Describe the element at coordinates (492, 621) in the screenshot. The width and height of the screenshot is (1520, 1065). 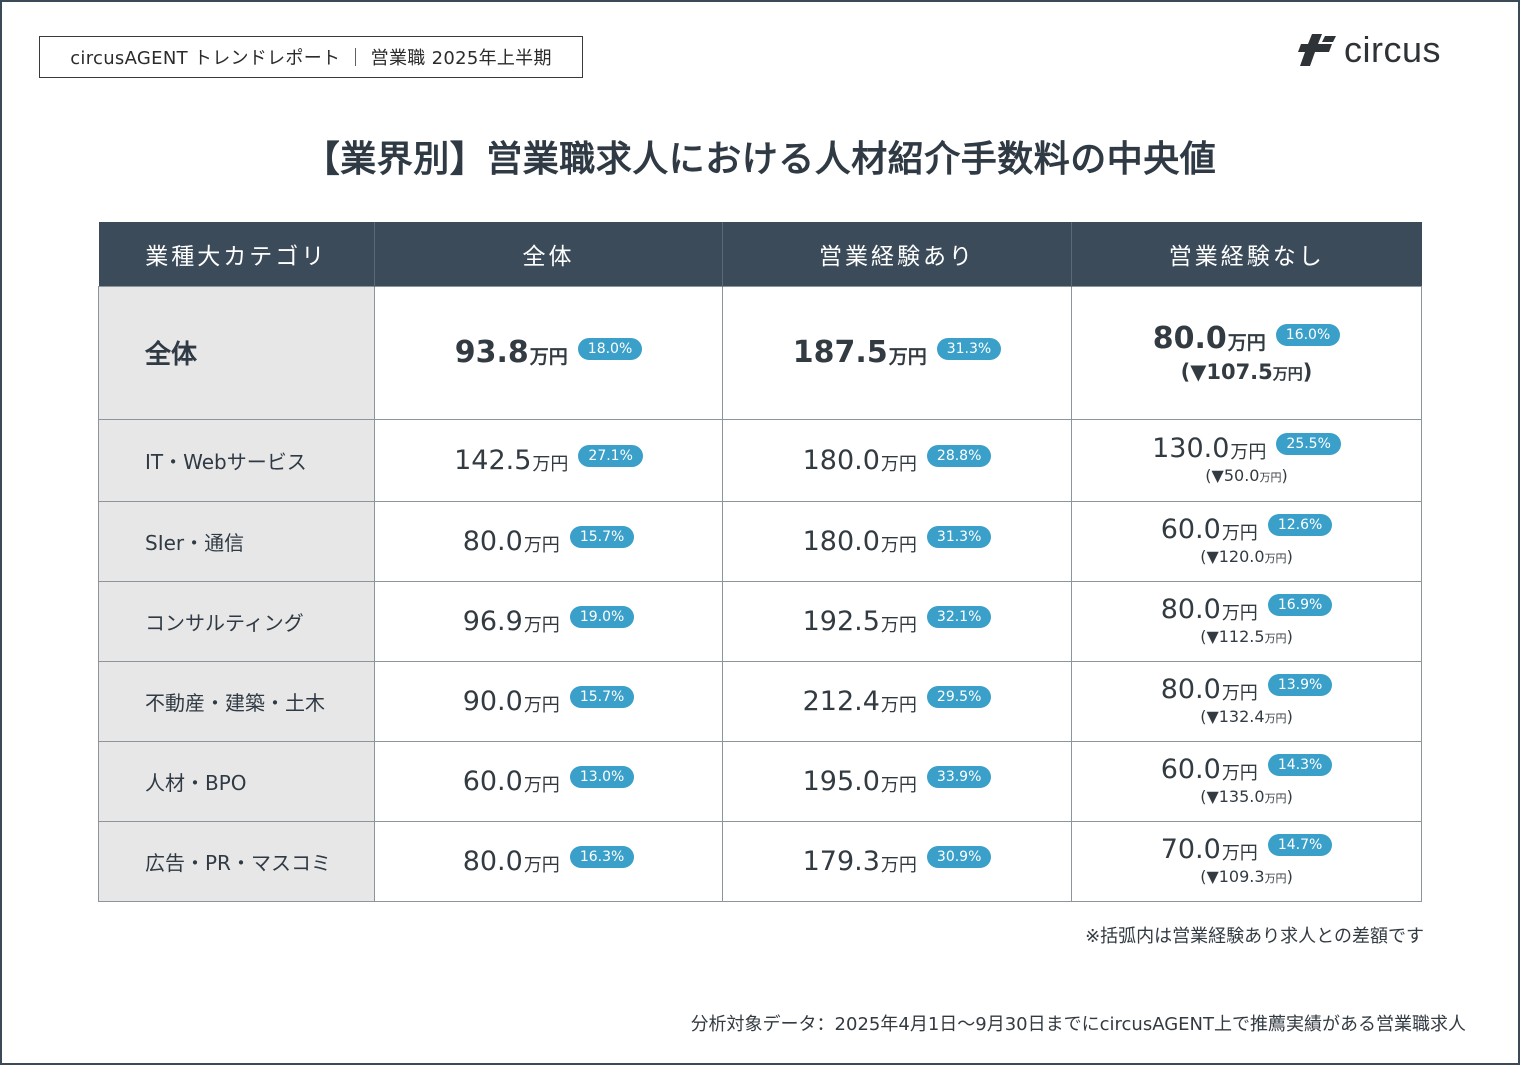
I see `fee-amount: 96.9` at that location.